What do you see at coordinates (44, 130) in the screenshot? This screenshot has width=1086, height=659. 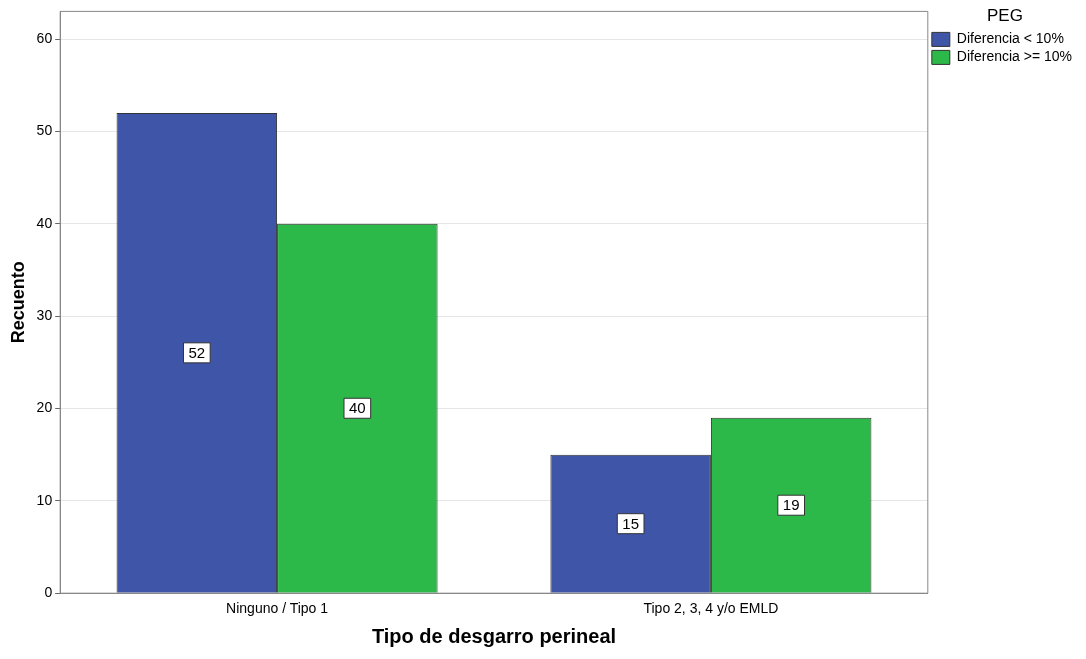 I see `y-tick-label: 50` at bounding box center [44, 130].